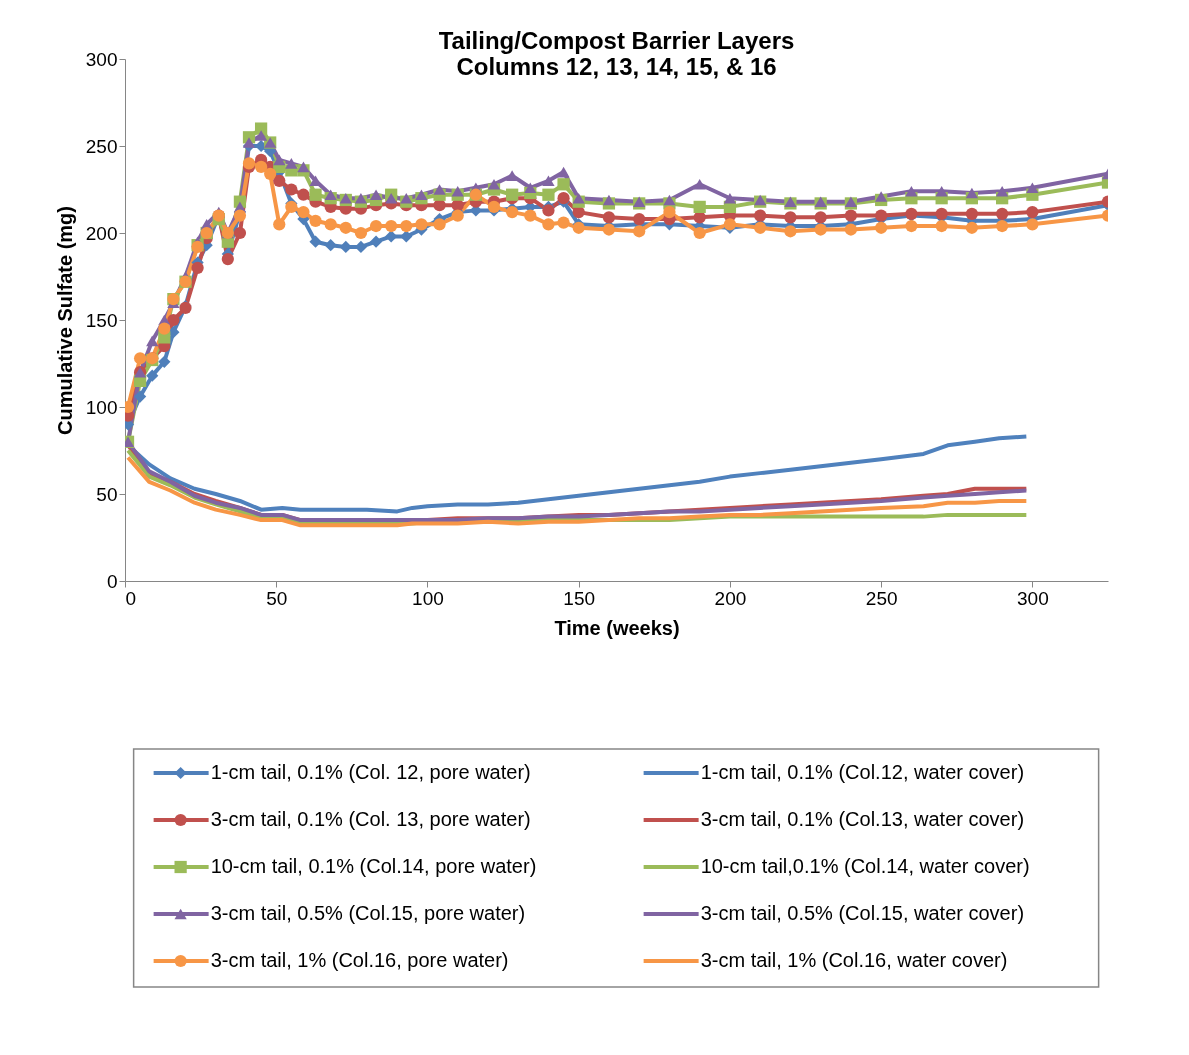 The height and width of the screenshot is (1055, 1189). I want to click on y-tick-label: 0, so click(112, 581).